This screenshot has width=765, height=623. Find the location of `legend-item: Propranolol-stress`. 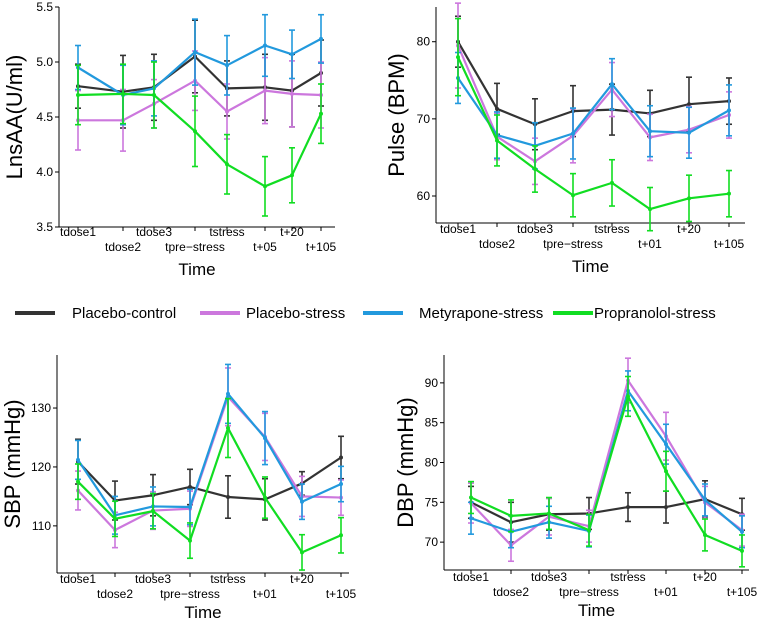

legend-item: Propranolol-stress is located at coordinates (634, 313).